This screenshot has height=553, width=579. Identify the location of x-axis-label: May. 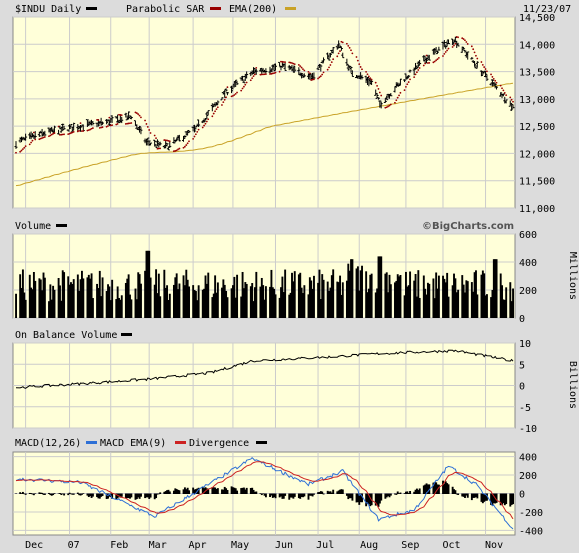
(240, 545).